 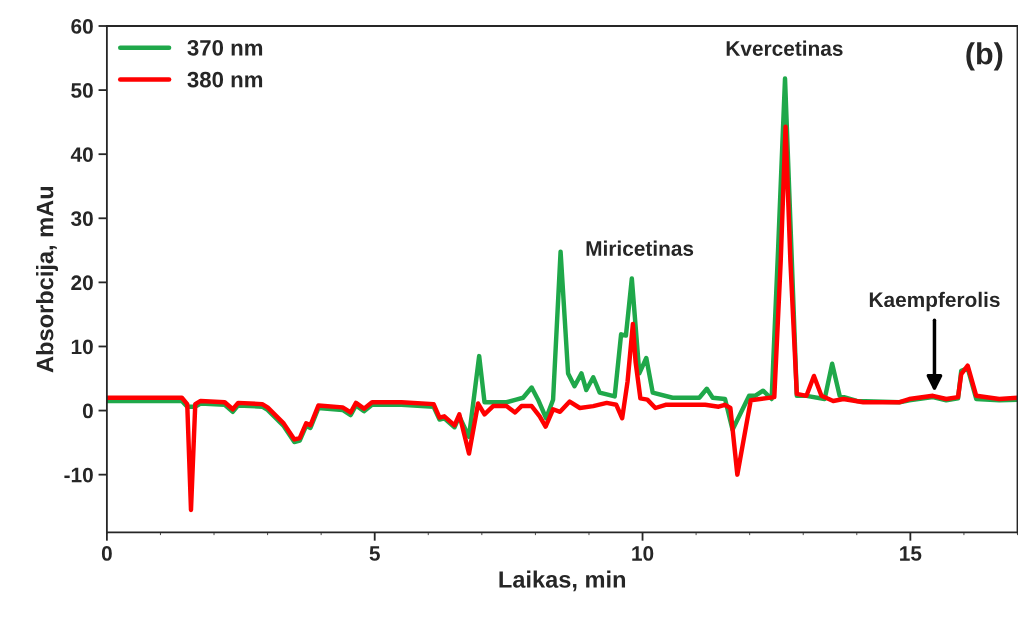 What do you see at coordinates (784, 48) in the screenshot?
I see `annotation: Kvercetinas` at bounding box center [784, 48].